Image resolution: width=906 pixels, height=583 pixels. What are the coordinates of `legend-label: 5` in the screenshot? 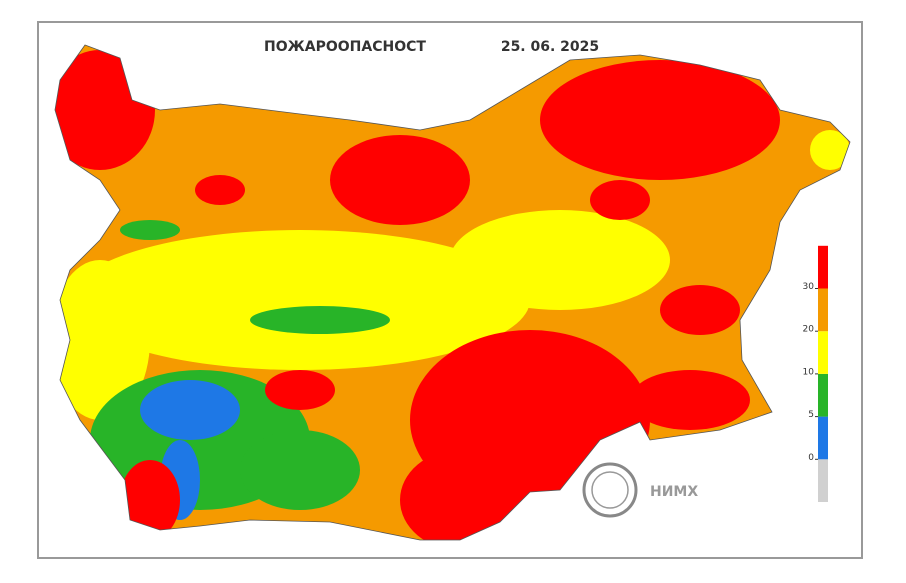 It's located at (811, 415).